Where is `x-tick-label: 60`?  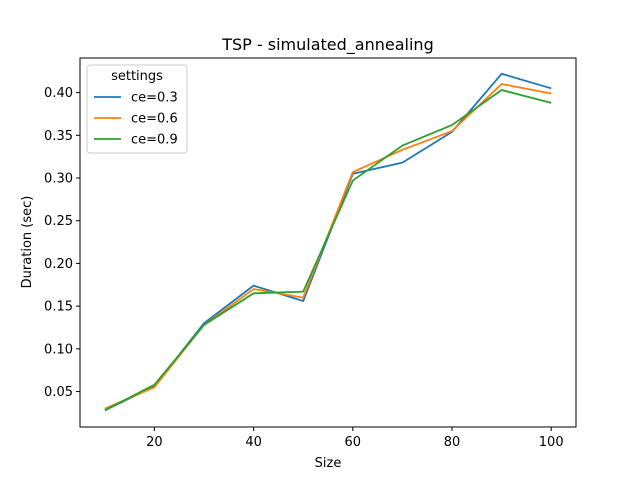
x-tick-label: 60 is located at coordinates (353, 442).